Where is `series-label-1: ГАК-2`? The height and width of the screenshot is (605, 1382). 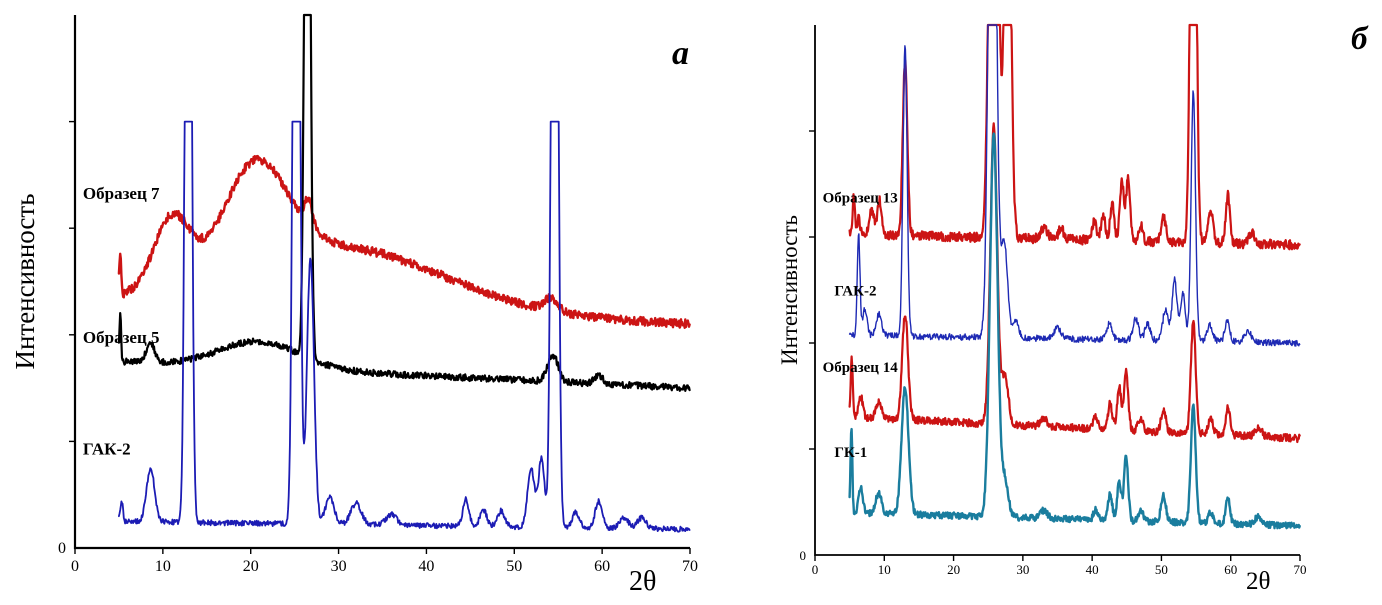 series-label-1: ГАК-2 is located at coordinates (855, 291).